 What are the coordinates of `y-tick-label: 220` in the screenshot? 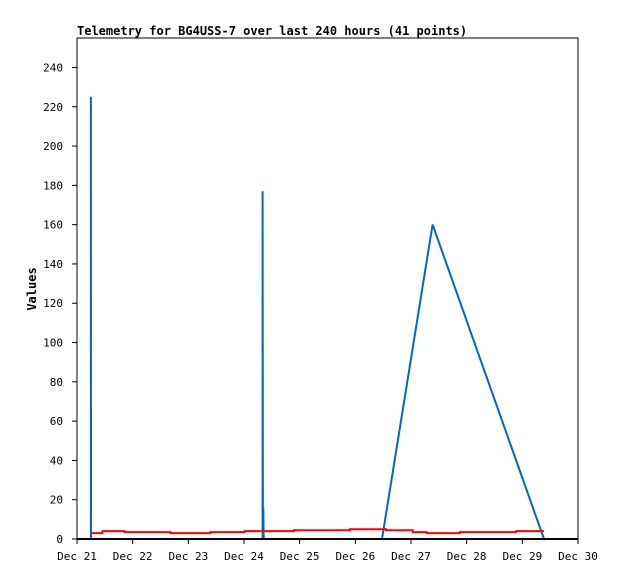 It's located at (53, 107).